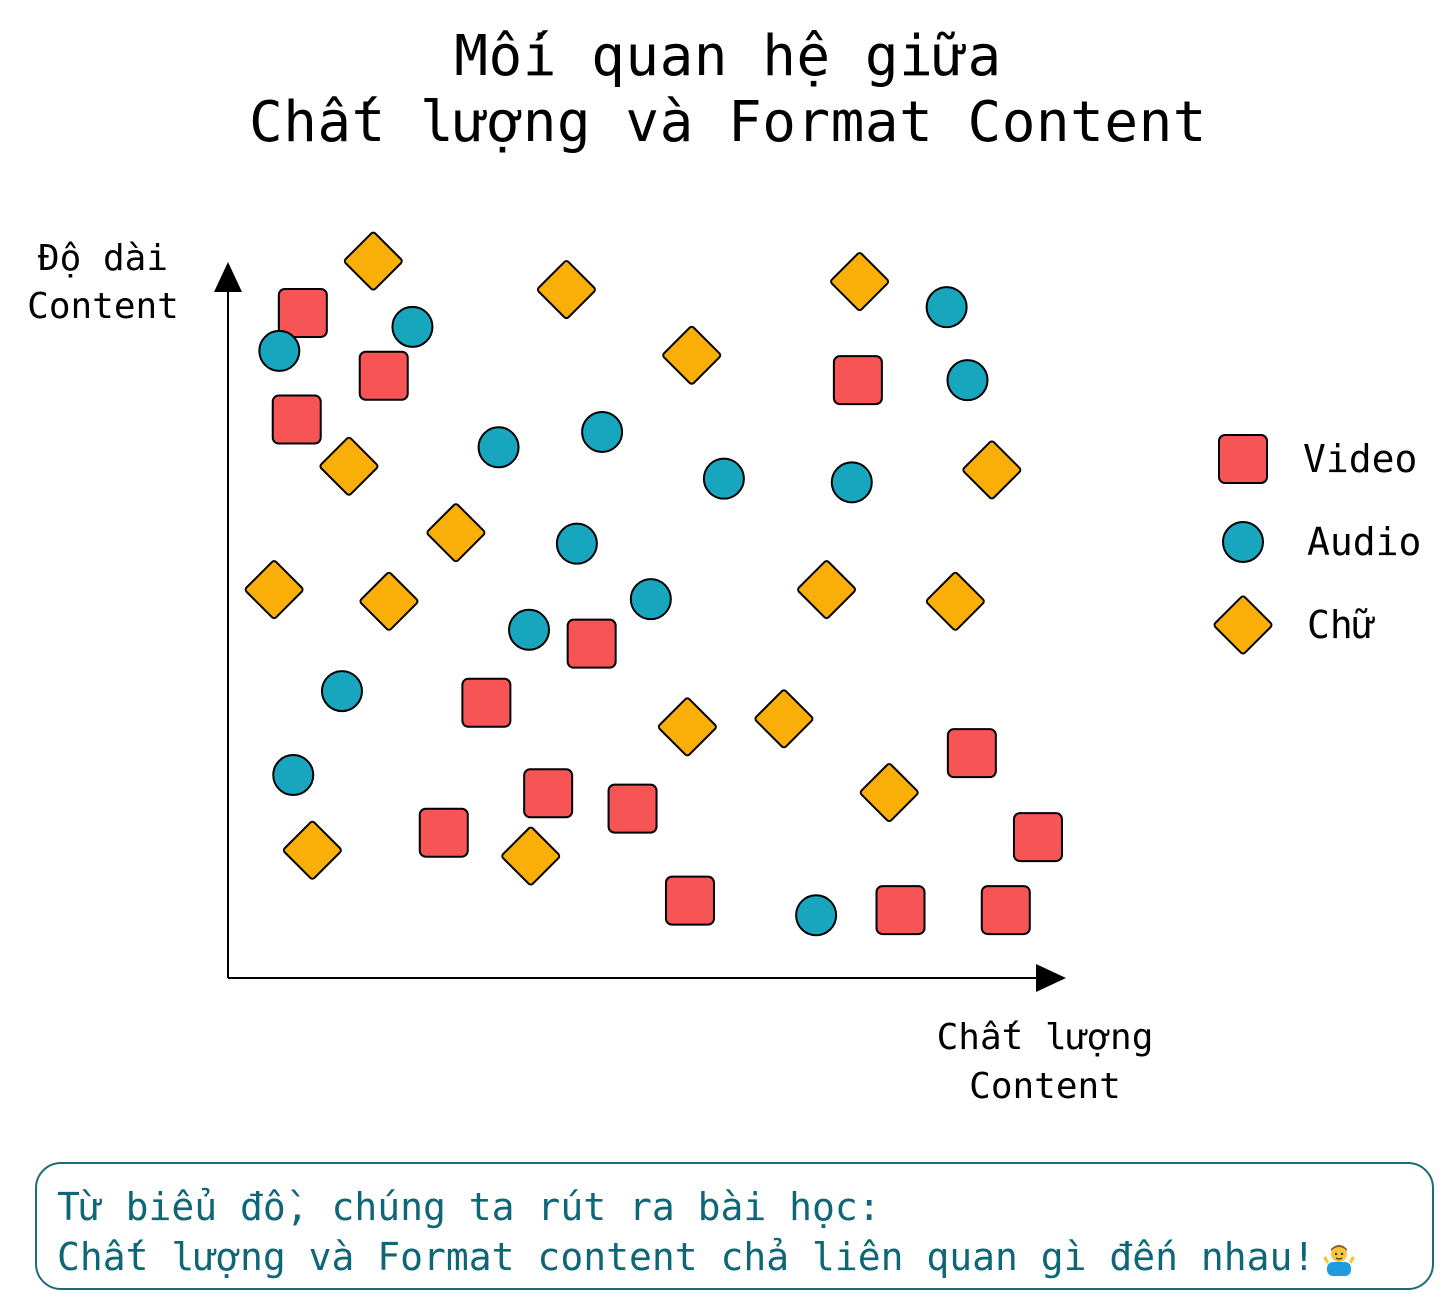  Describe the element at coordinates (1045, 1037) in the screenshot. I see `x-axis-label-line-1: Chất lượng` at that location.